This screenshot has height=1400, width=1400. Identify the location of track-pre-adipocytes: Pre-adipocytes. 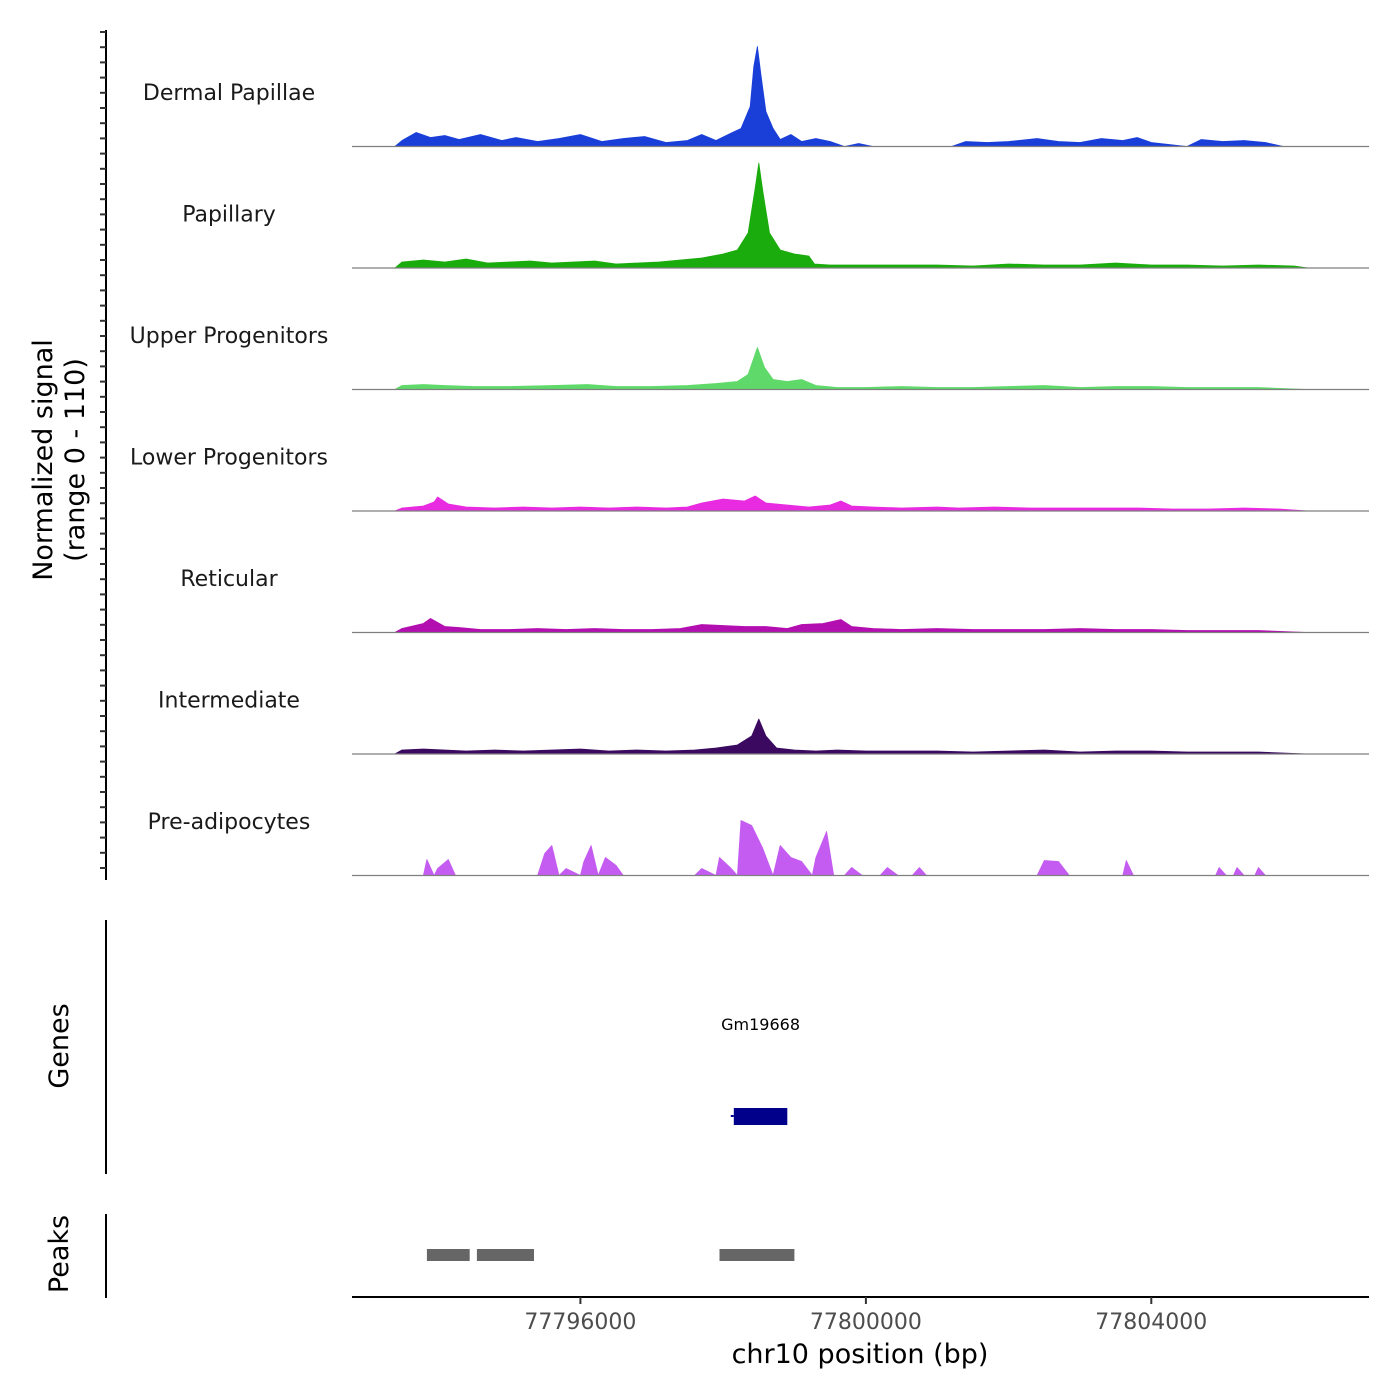
(758, 843).